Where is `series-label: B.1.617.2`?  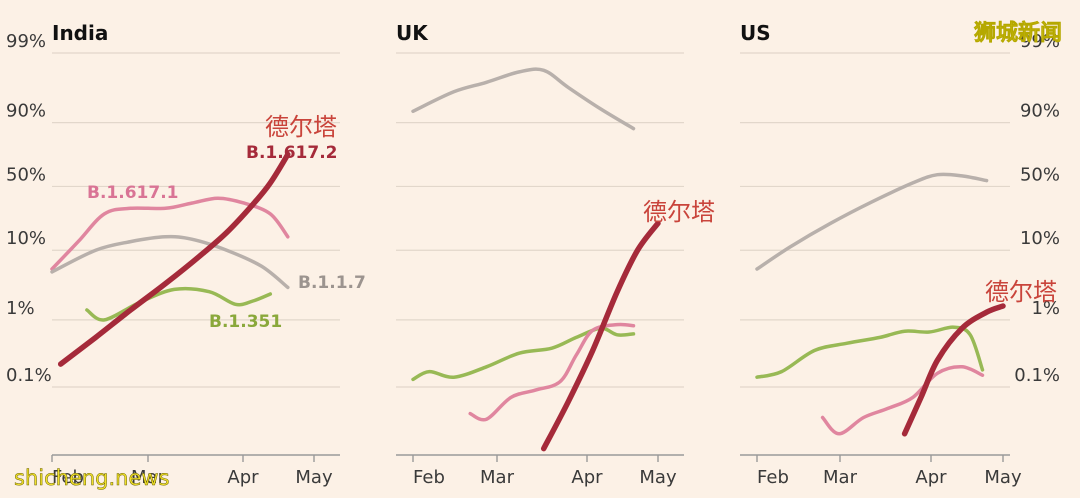 series-label: B.1.617.2 is located at coordinates (291, 153).